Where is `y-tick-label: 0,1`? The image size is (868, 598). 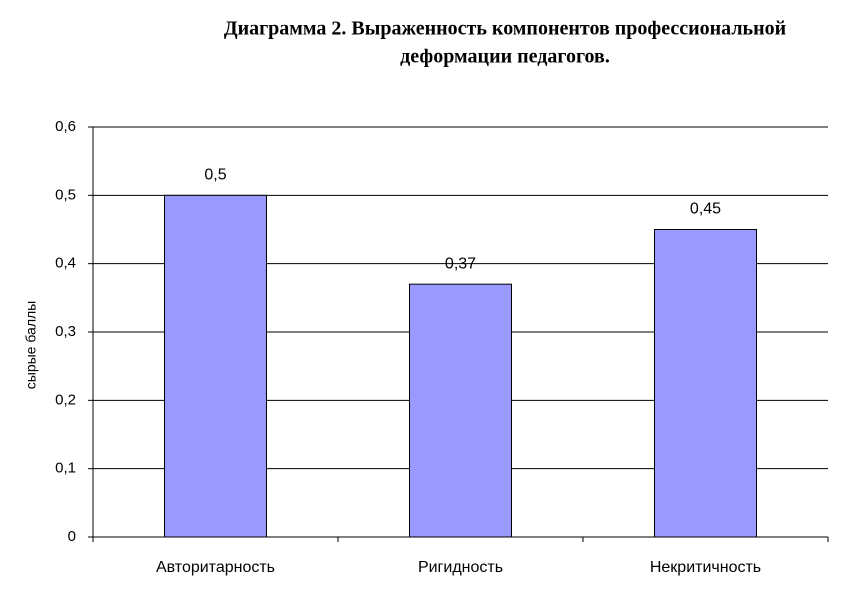 y-tick-label: 0,1 is located at coordinates (65, 468).